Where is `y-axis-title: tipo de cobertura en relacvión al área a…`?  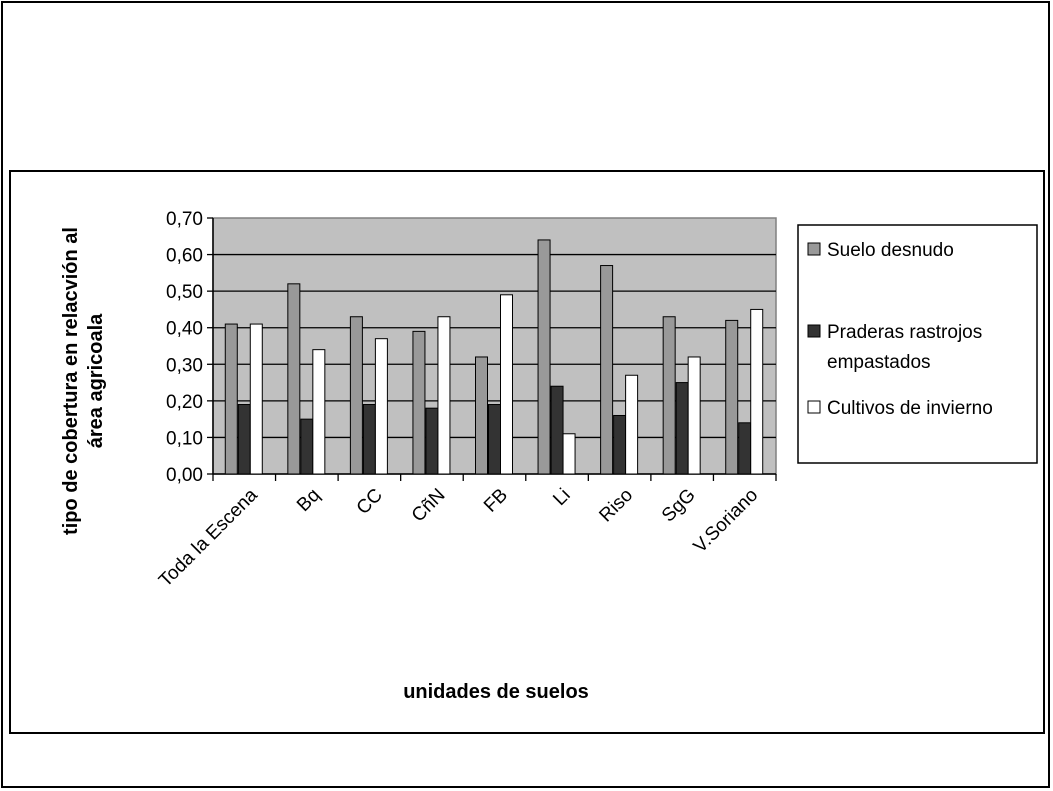
y-axis-title: tipo de cobertura en relacvión al área a… is located at coordinates (83, 381).